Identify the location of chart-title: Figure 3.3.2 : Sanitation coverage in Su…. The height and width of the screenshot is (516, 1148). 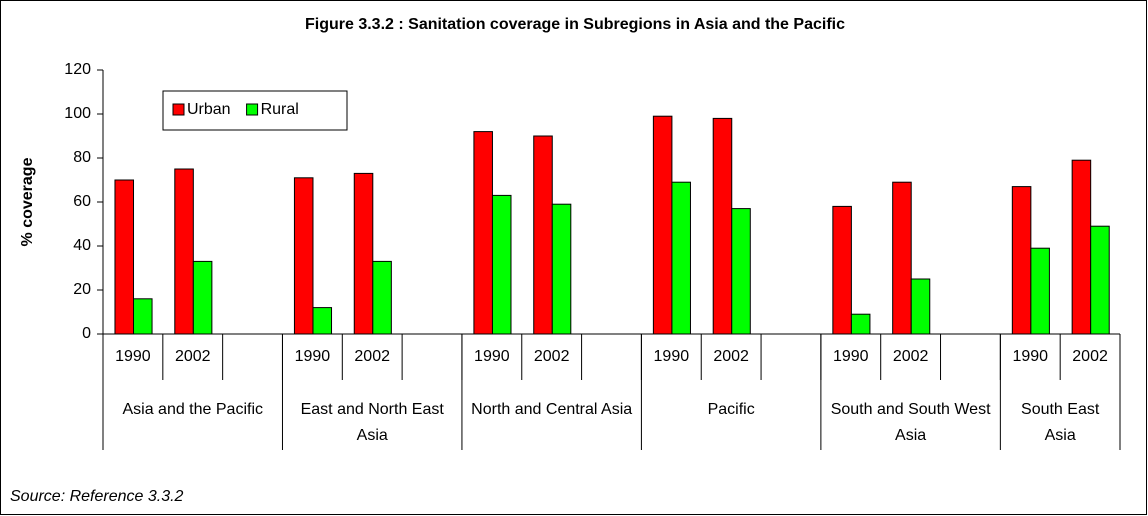
(575, 24).